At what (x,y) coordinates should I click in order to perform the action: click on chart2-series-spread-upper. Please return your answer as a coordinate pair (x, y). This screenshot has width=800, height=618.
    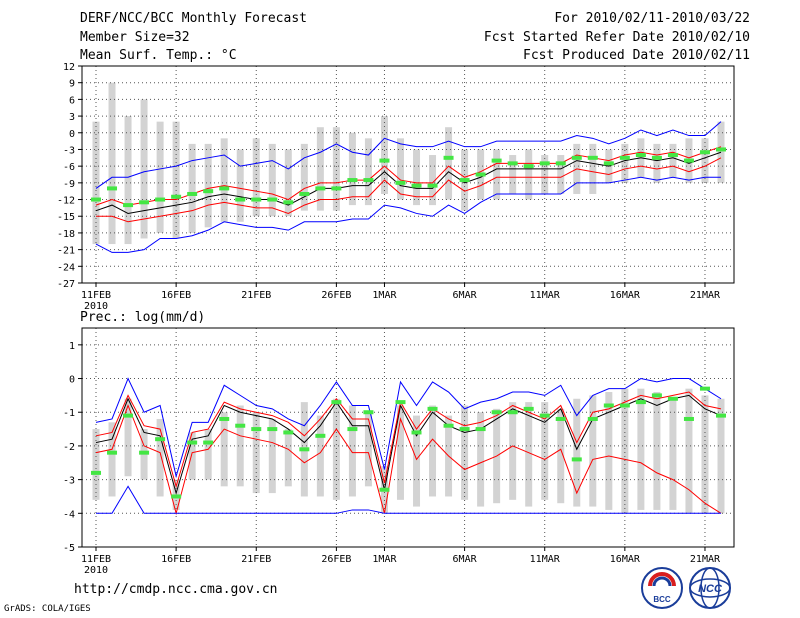
    Looking at the image, I should click on (408, 440).